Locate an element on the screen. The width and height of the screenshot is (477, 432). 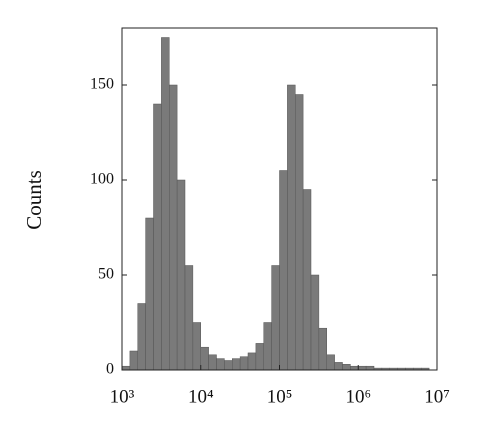
x-tick-label: 10⁷ is located at coordinates (437, 396).